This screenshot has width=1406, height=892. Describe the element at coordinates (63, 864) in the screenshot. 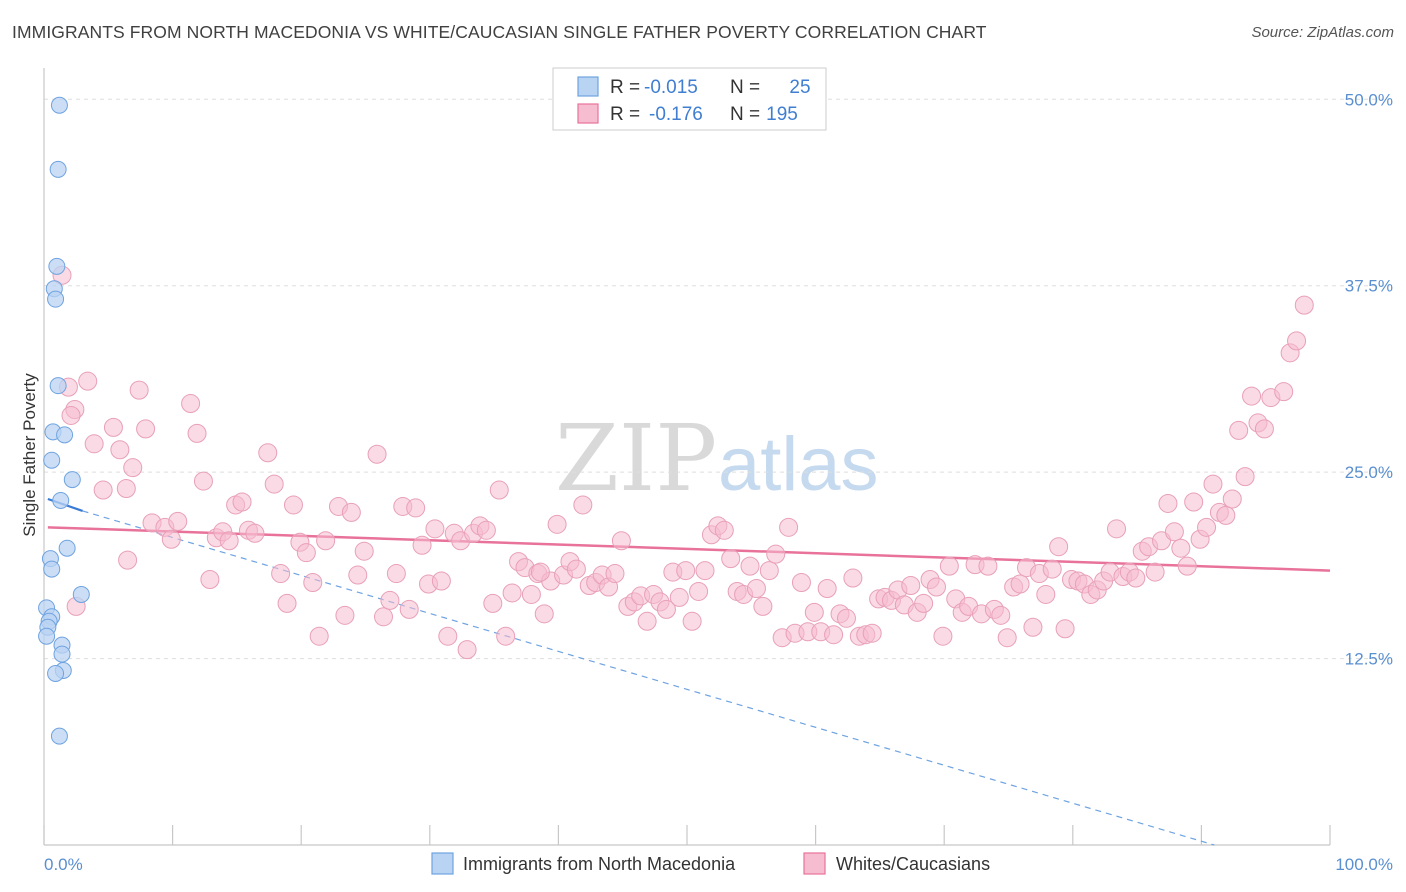

I see `x-tick-label-0: 0.0%` at that location.